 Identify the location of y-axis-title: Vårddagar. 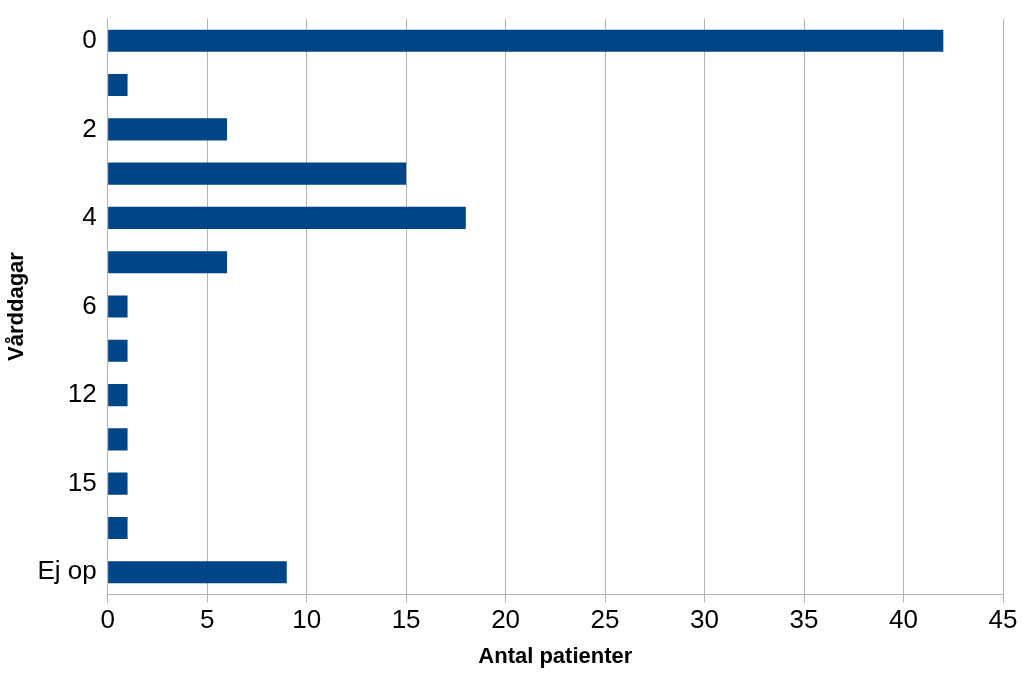
(16, 306).